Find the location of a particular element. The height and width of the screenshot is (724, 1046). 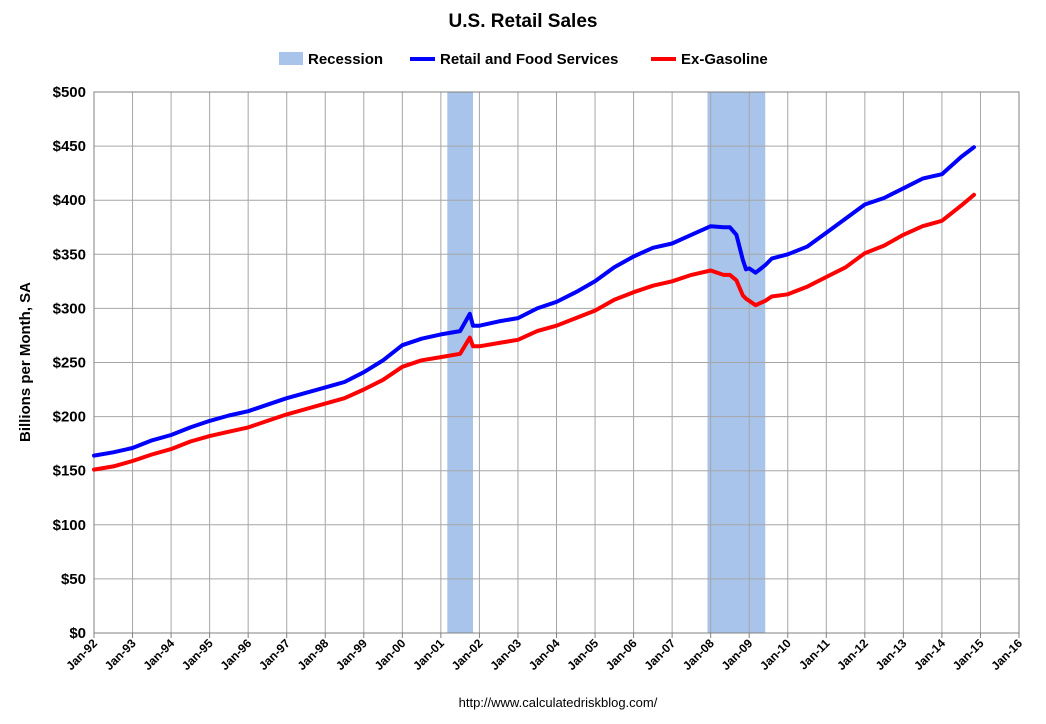

legend-retail-label: Retail and Food Services is located at coordinates (529, 59).